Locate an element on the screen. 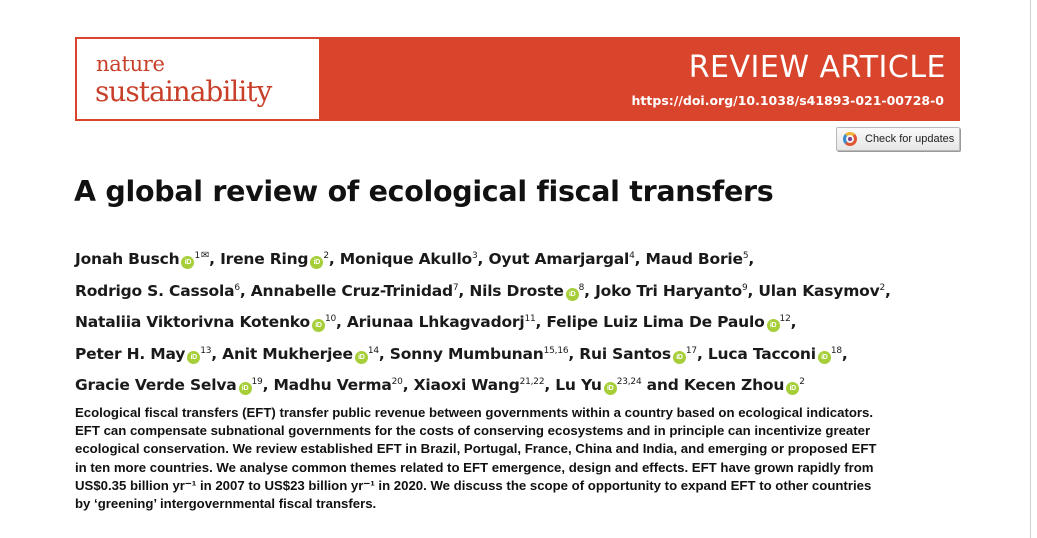 The height and width of the screenshot is (538, 1037). author: Kecen Zhou iD2 is located at coordinates (744, 385).